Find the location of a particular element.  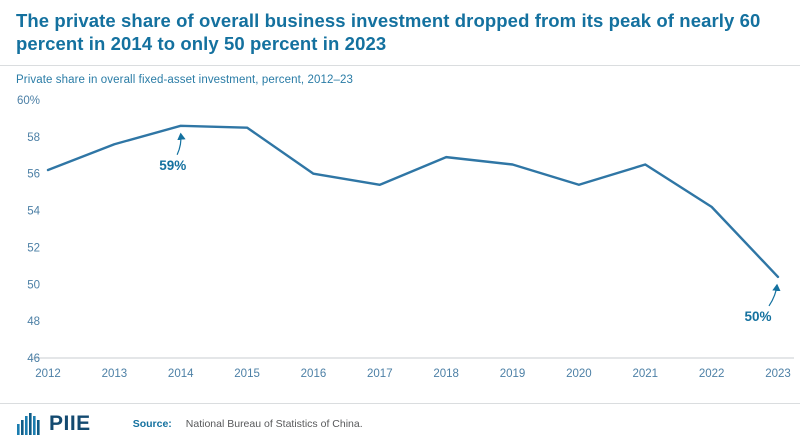

x-tick-label: 2014 is located at coordinates (181, 374).